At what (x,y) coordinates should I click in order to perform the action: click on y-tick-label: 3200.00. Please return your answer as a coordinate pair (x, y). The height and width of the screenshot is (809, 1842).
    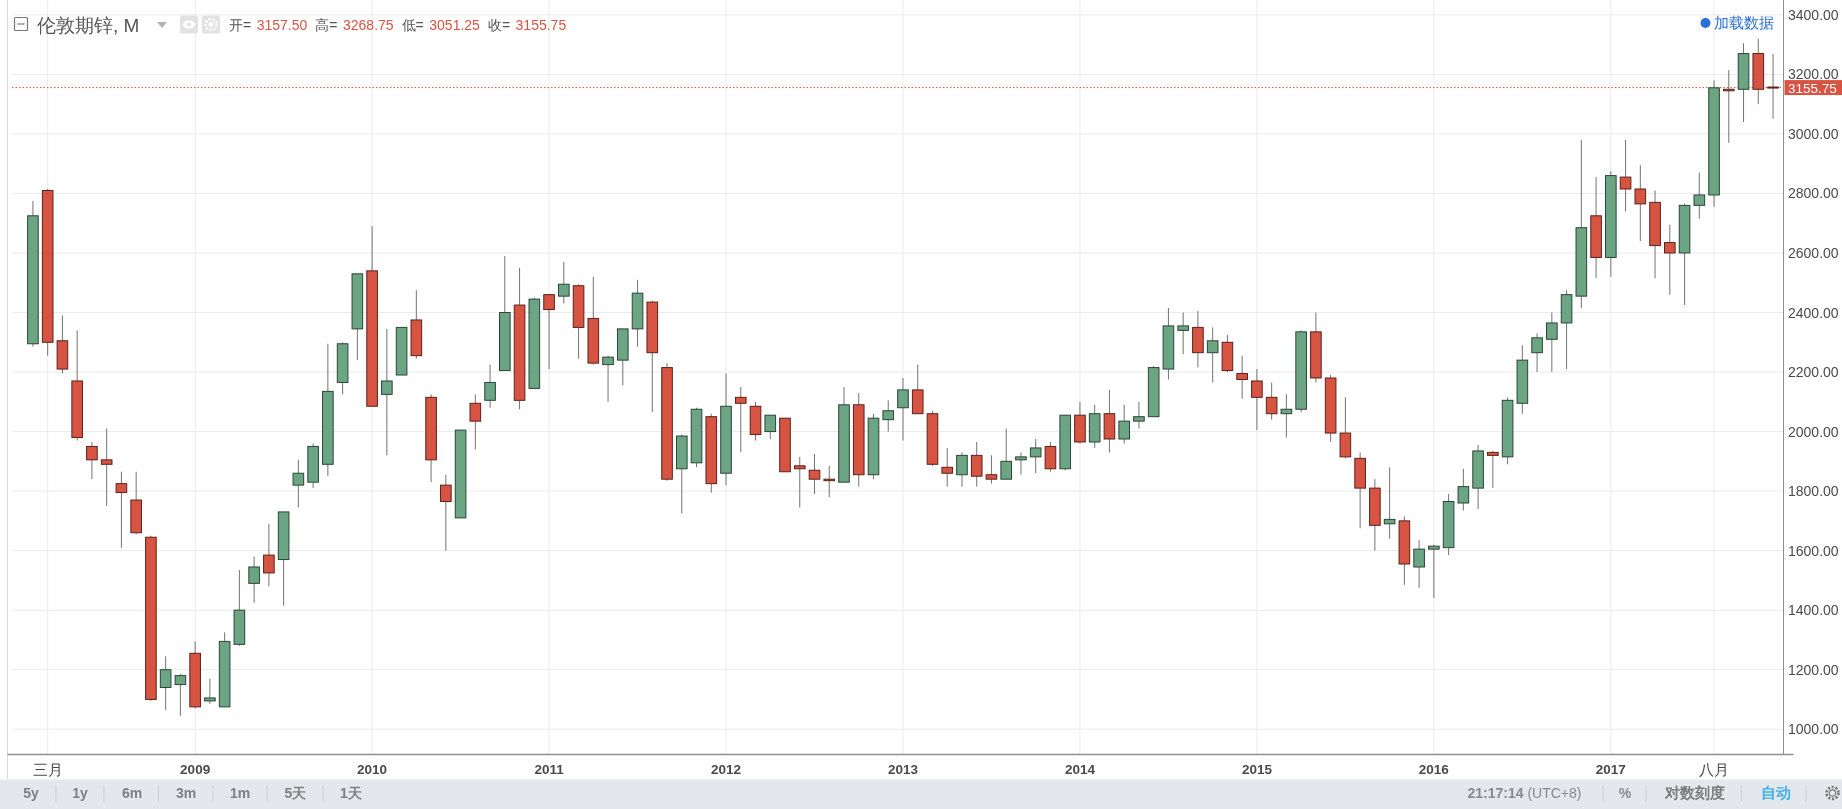
    Looking at the image, I should click on (1813, 74).